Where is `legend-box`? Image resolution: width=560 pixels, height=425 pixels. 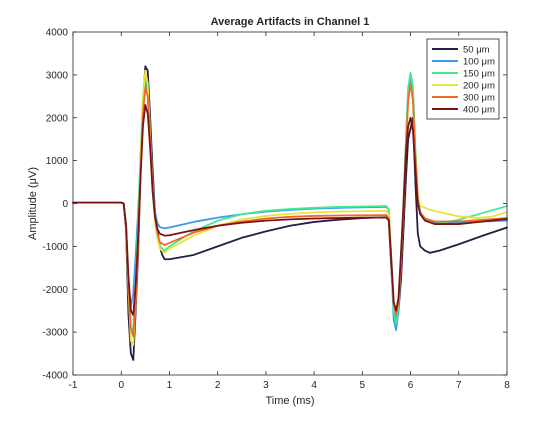 legend-box is located at coordinates (463, 79).